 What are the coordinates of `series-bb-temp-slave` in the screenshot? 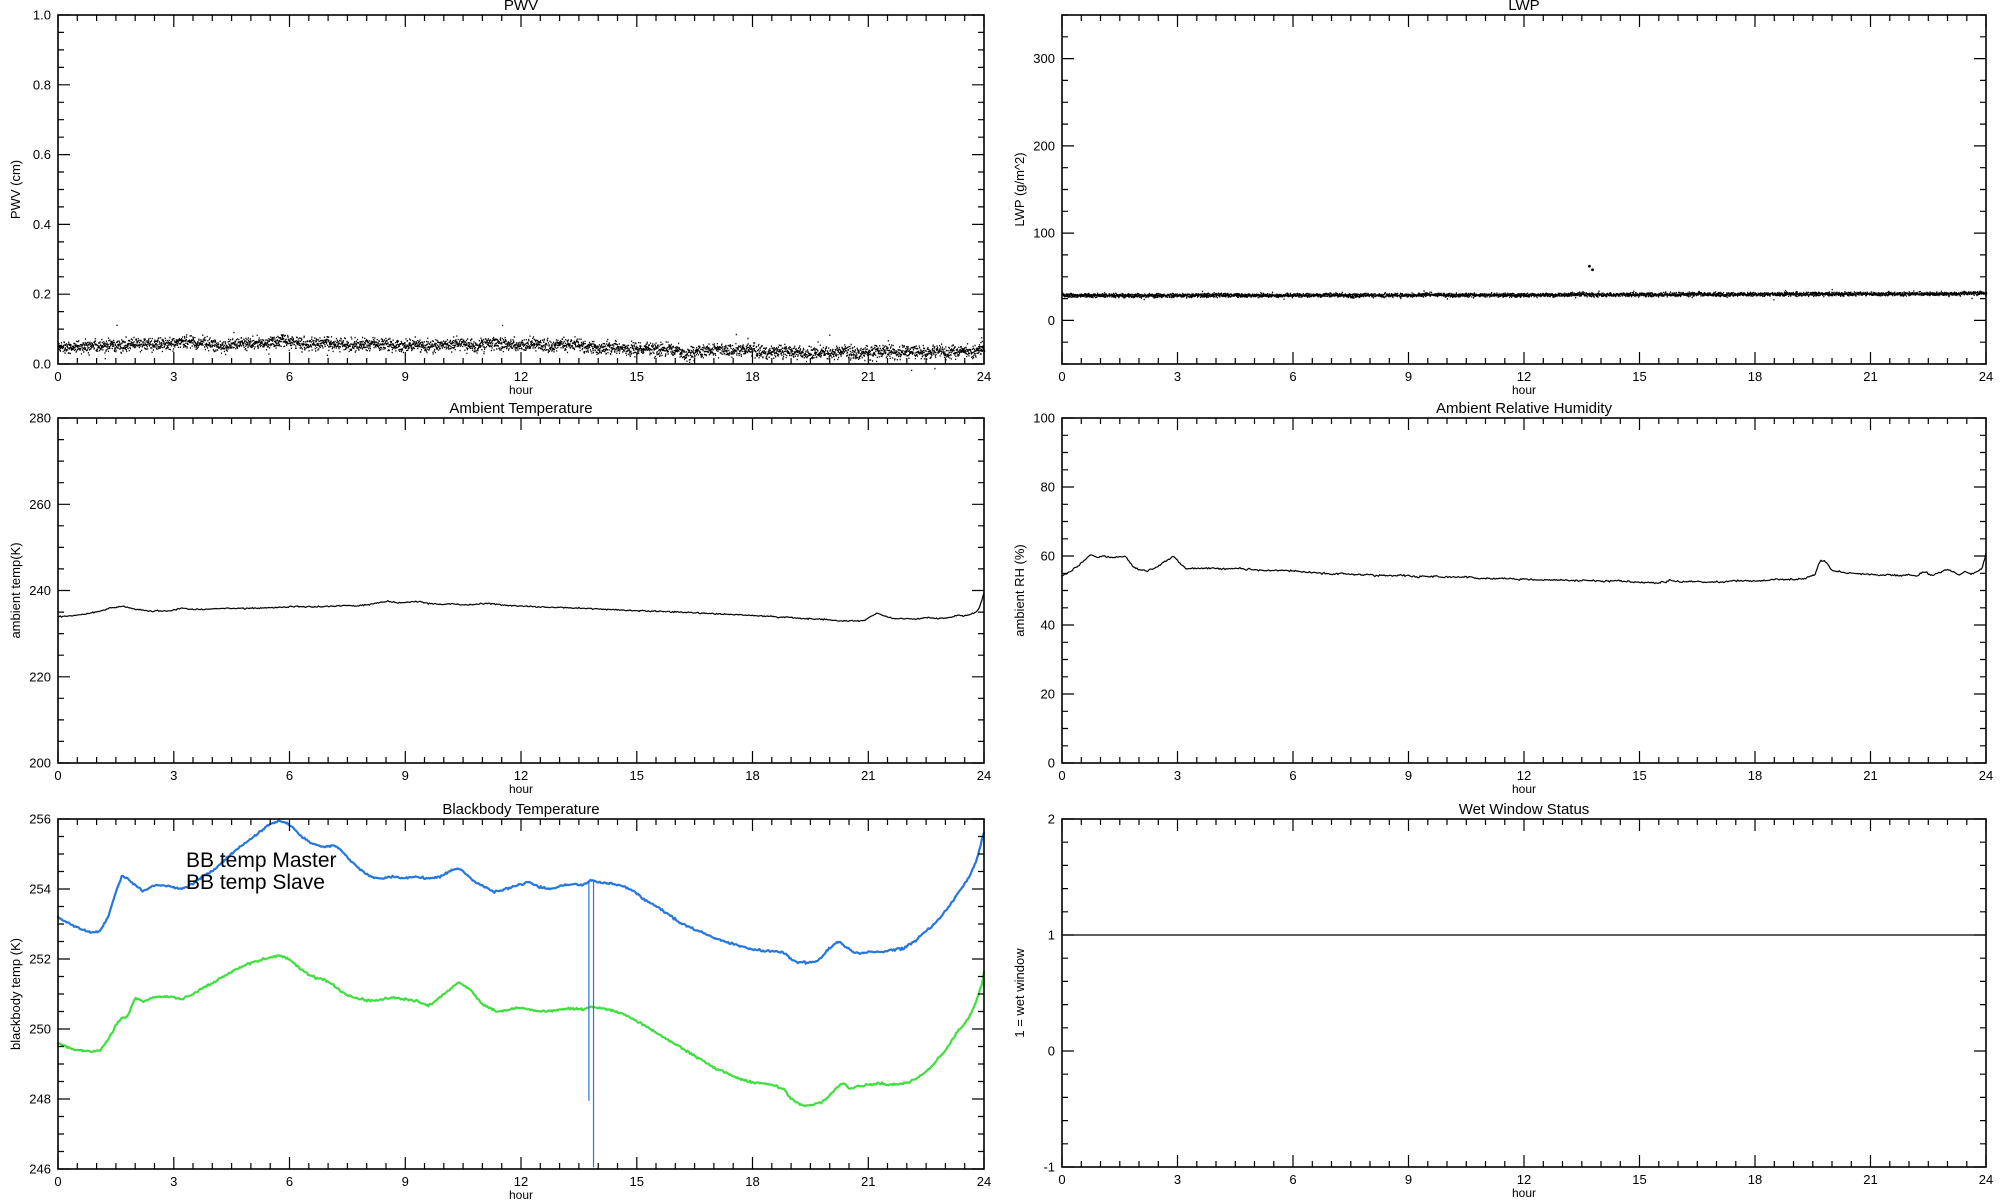 It's located at (521, 1031).